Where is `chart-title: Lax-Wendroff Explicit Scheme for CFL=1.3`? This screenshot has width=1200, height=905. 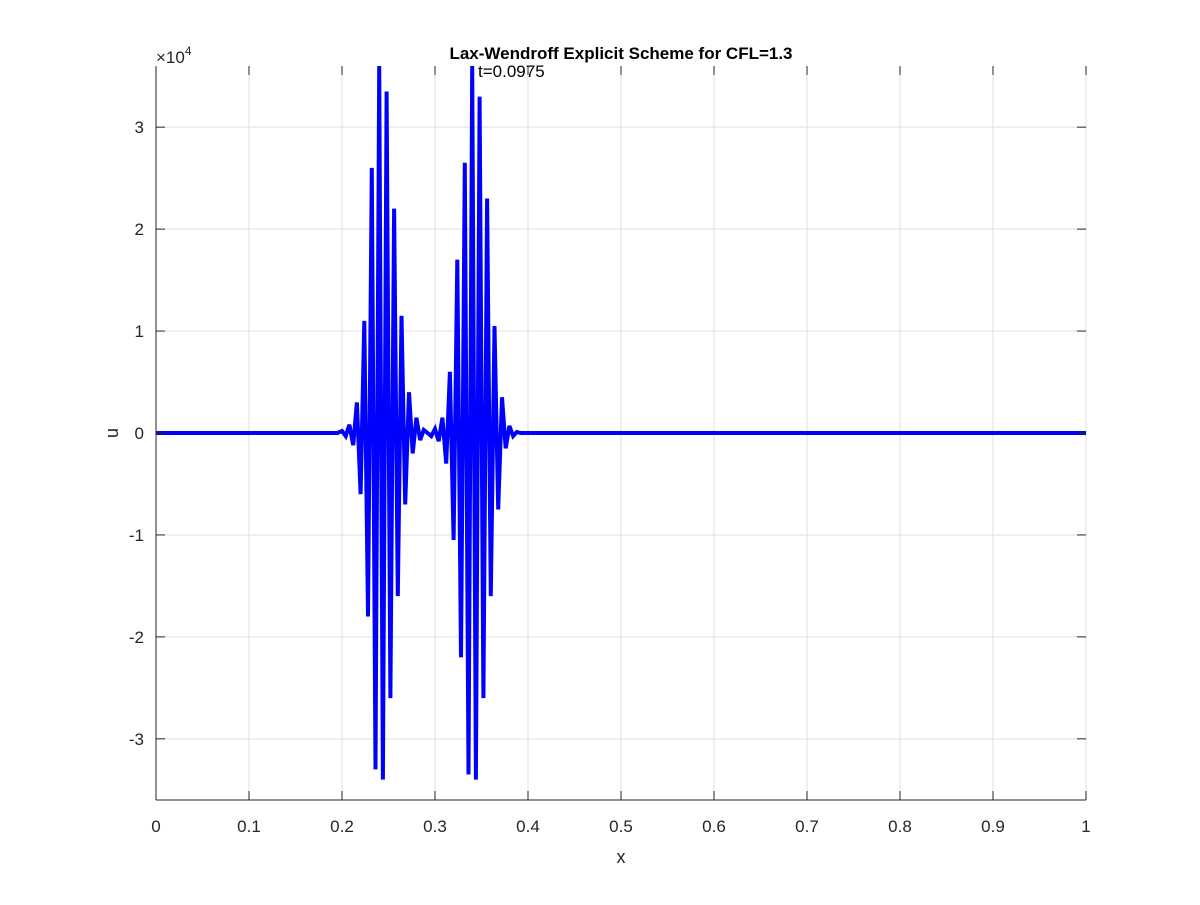
chart-title: Lax-Wendroff Explicit Scheme for CFL=1.3 is located at coordinates (620, 53).